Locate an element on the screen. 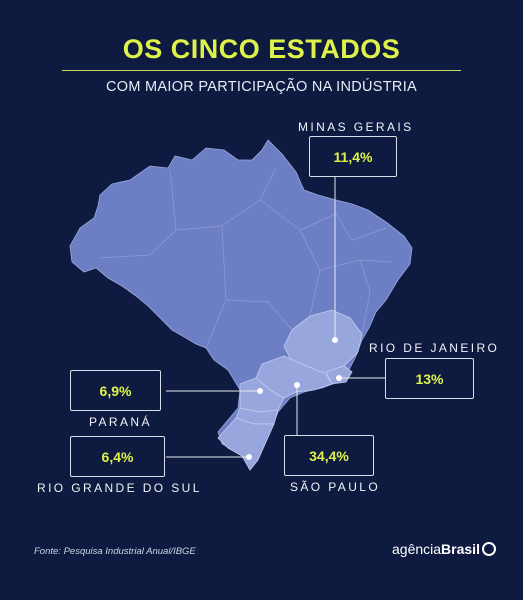 This screenshot has height=600, width=523. agencia-brasil-logo: agência Brasil is located at coordinates (444, 549).